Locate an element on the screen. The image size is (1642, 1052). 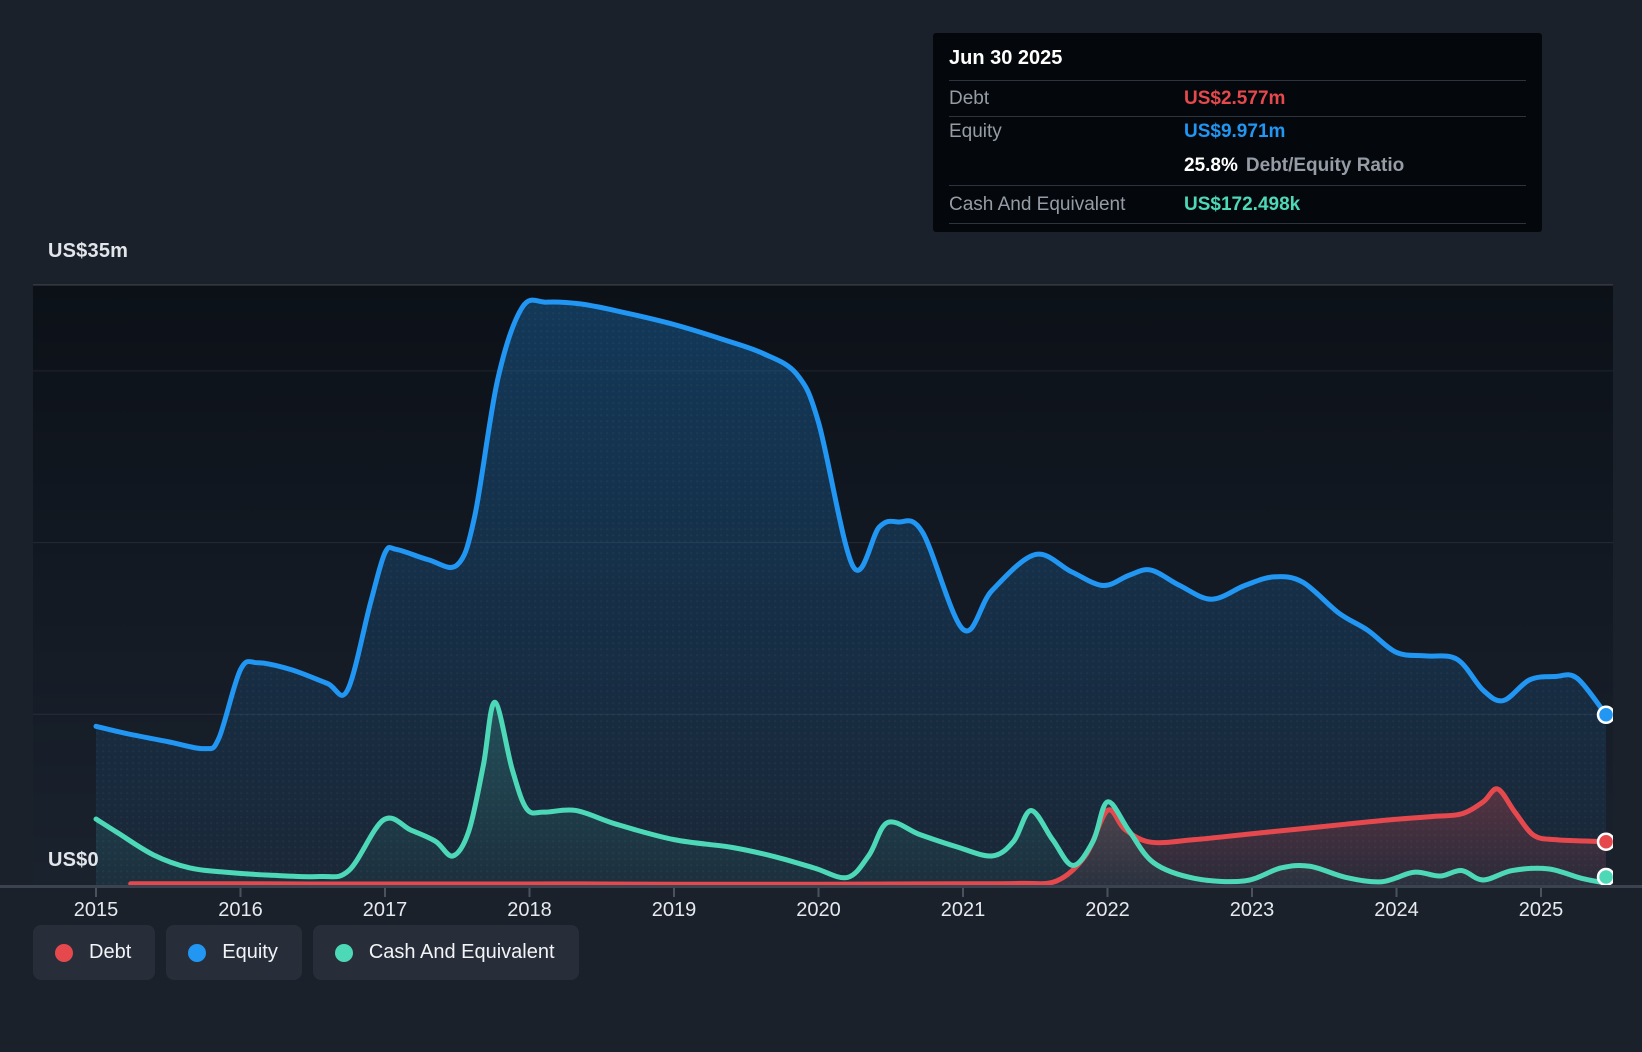
legend-debt-label: Debt is located at coordinates (110, 952).